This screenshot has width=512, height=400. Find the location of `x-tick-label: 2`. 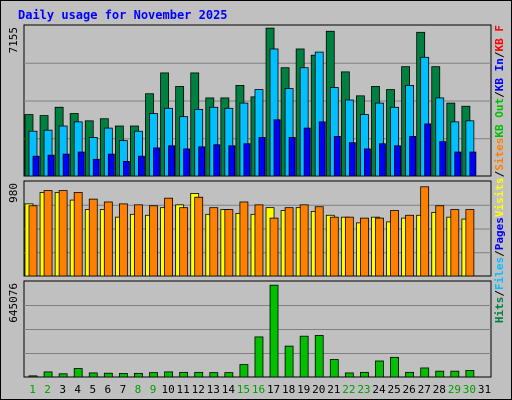

x-tick-label: 2 is located at coordinates (47, 389).